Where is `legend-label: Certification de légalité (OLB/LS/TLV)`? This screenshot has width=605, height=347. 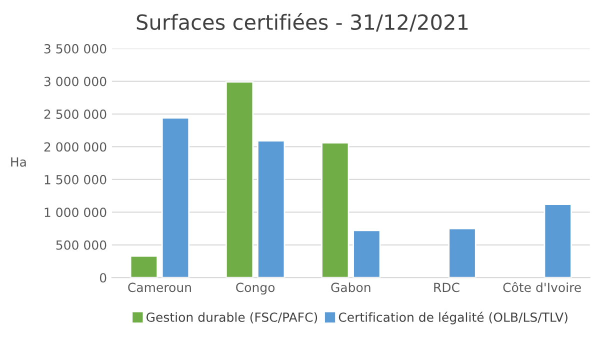 legend-label: Certification de légalité (OLB/LS/TLV) is located at coordinates (453, 318).